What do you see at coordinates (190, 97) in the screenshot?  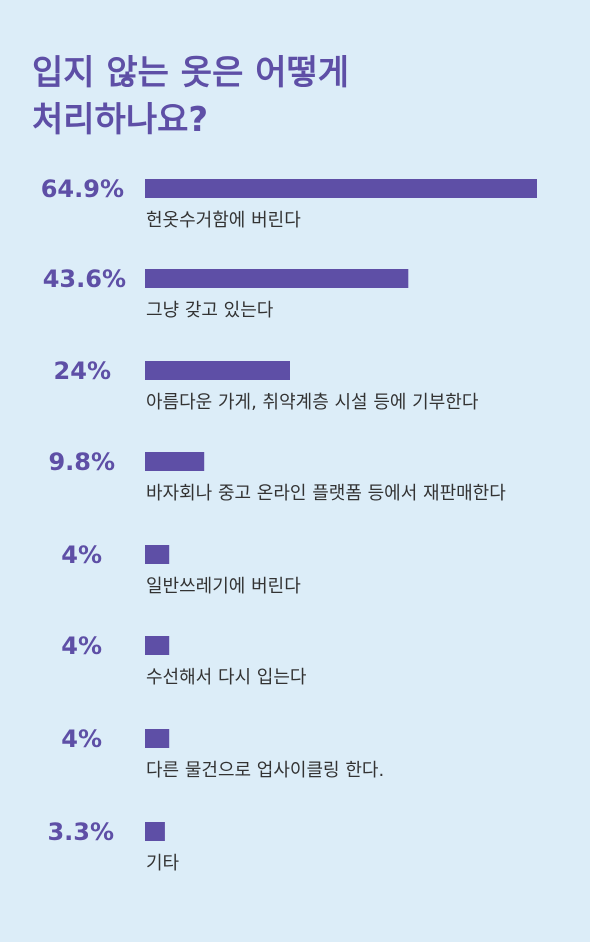 I see `page-title: 입지 않는 옷은 어떻게 처리하나요?` at bounding box center [190, 97].